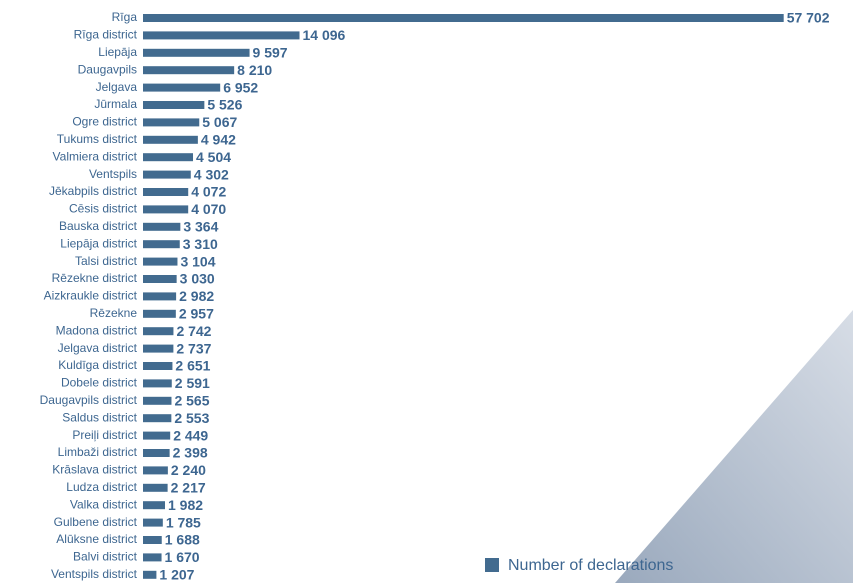 Image resolution: width=853 pixels, height=588 pixels. Describe the element at coordinates (224, 105) in the screenshot. I see `value-label: 5 526` at that location.